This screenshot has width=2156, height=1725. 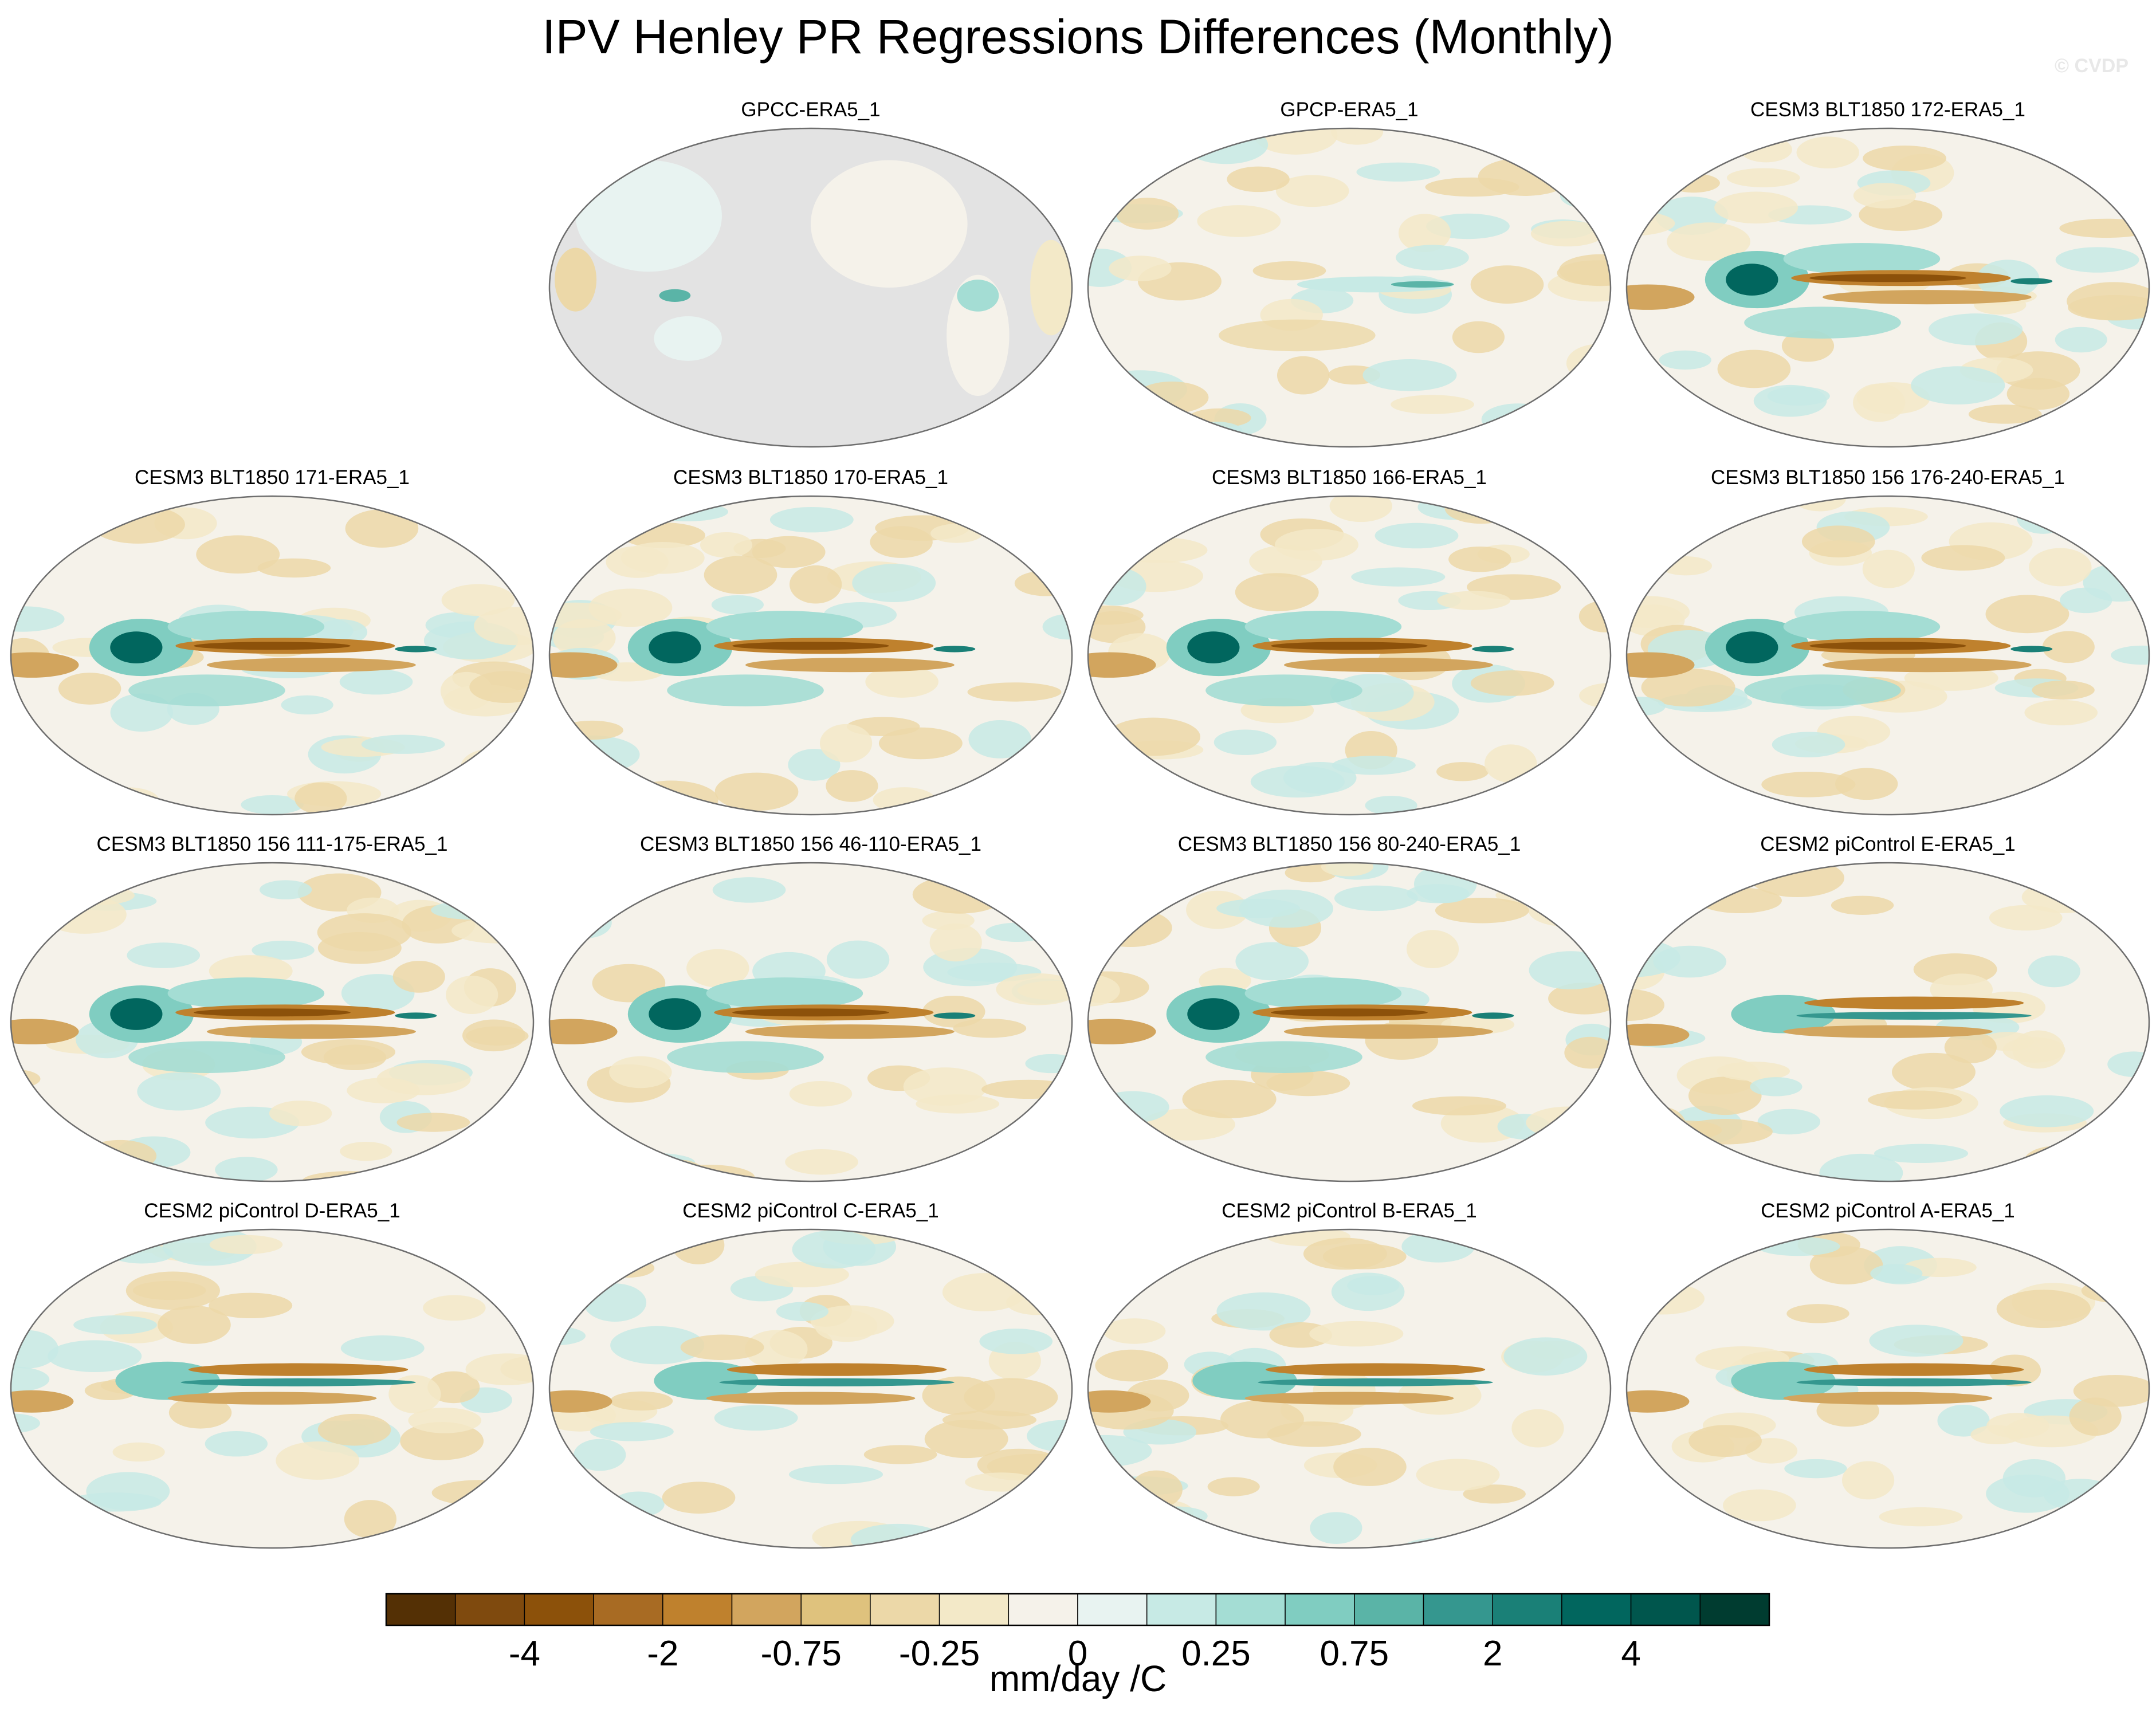 I want to click on watermark: © CVDP, so click(x=2091, y=66).